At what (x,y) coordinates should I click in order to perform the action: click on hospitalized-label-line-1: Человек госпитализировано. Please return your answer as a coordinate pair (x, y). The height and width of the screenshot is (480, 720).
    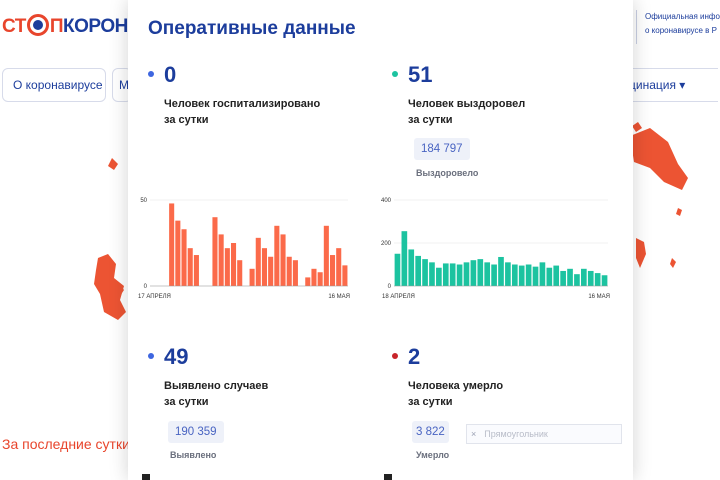
    Looking at the image, I should click on (242, 104).